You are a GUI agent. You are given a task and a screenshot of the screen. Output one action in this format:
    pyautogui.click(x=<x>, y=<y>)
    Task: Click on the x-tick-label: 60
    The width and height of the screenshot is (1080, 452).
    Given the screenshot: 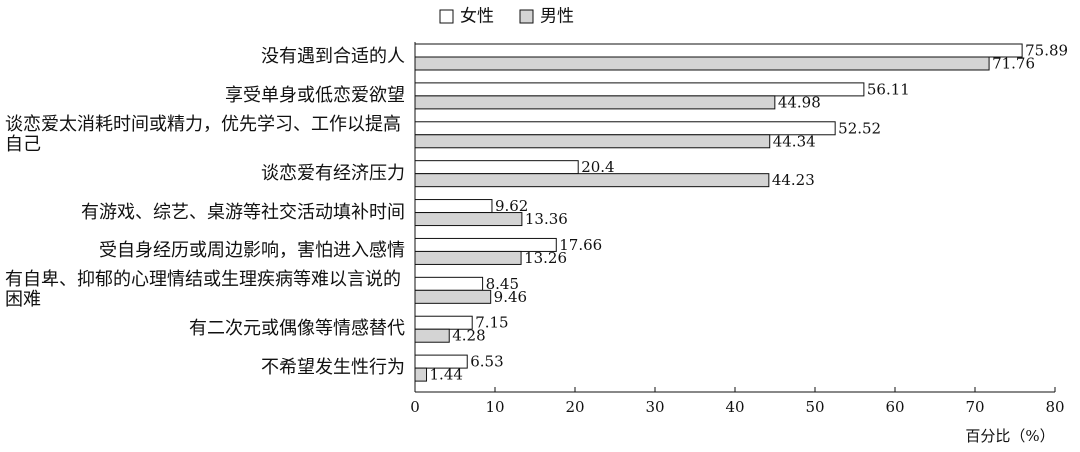 What is the action you would take?
    pyautogui.click(x=894, y=407)
    